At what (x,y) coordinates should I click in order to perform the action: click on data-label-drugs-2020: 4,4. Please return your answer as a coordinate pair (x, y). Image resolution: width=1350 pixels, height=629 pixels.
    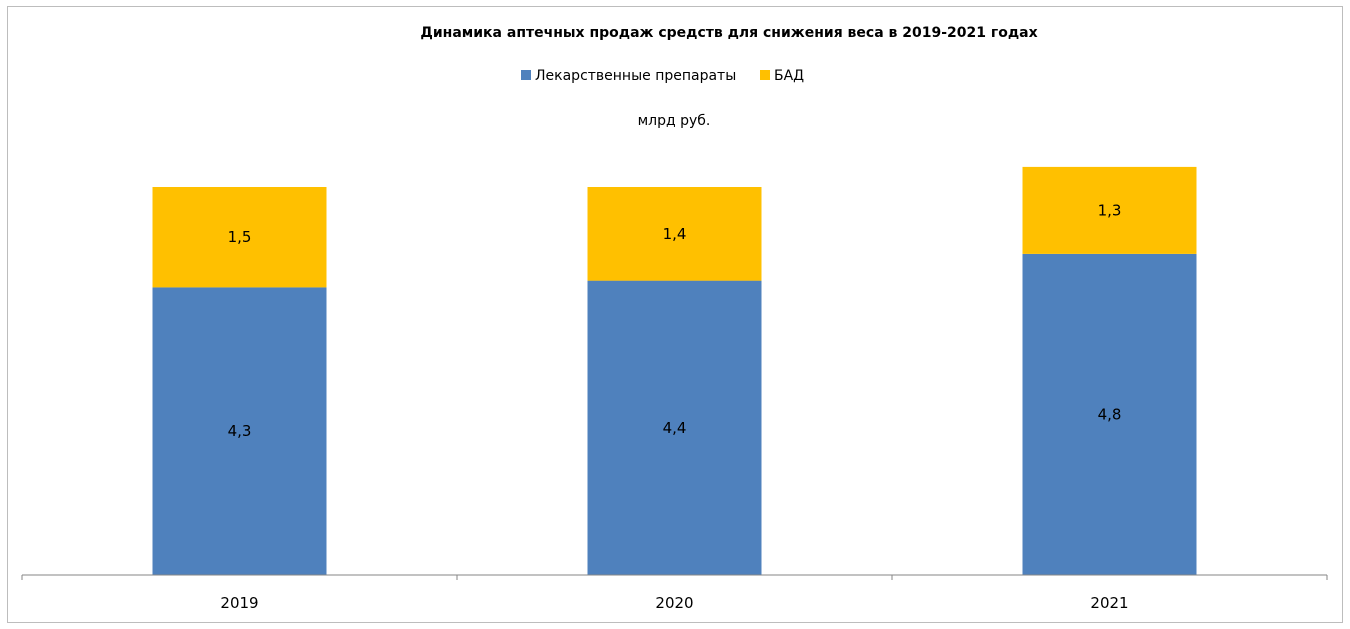
    Looking at the image, I should click on (675, 428).